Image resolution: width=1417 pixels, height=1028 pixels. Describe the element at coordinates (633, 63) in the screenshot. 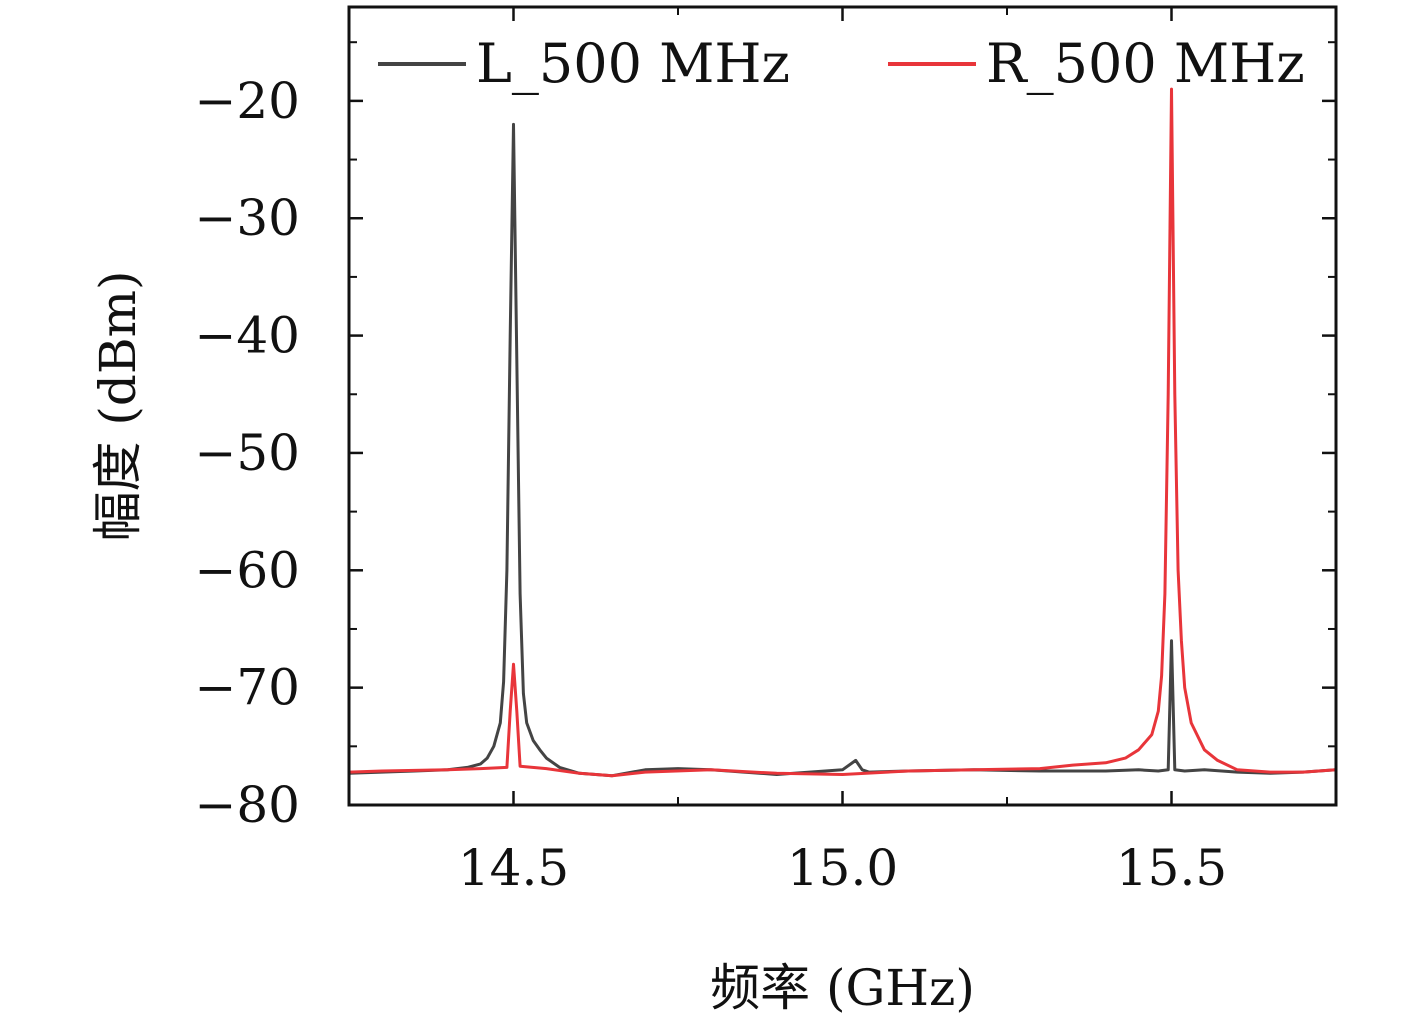

I see `legend-label-l-500: L_500 MHz` at that location.